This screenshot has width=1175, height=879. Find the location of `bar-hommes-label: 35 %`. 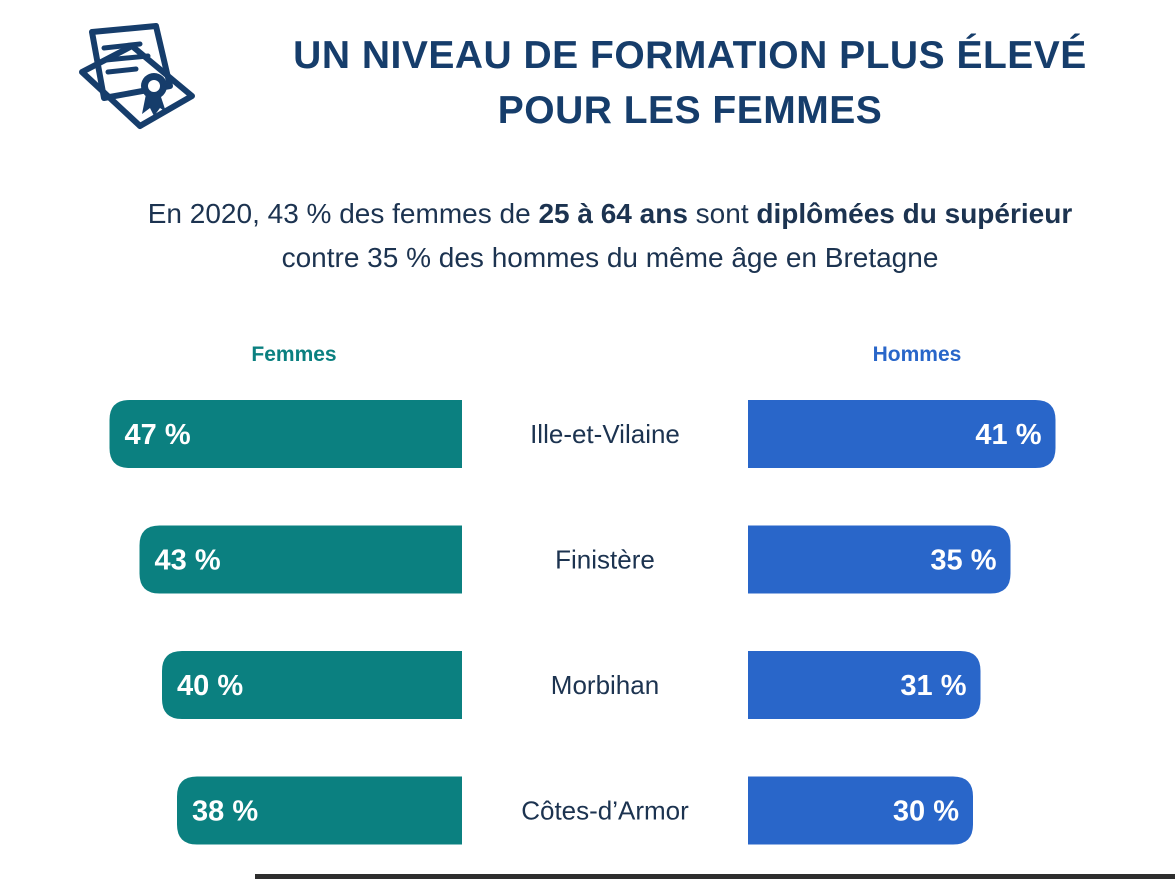

bar-hommes-label: 35 % is located at coordinates (963, 561).